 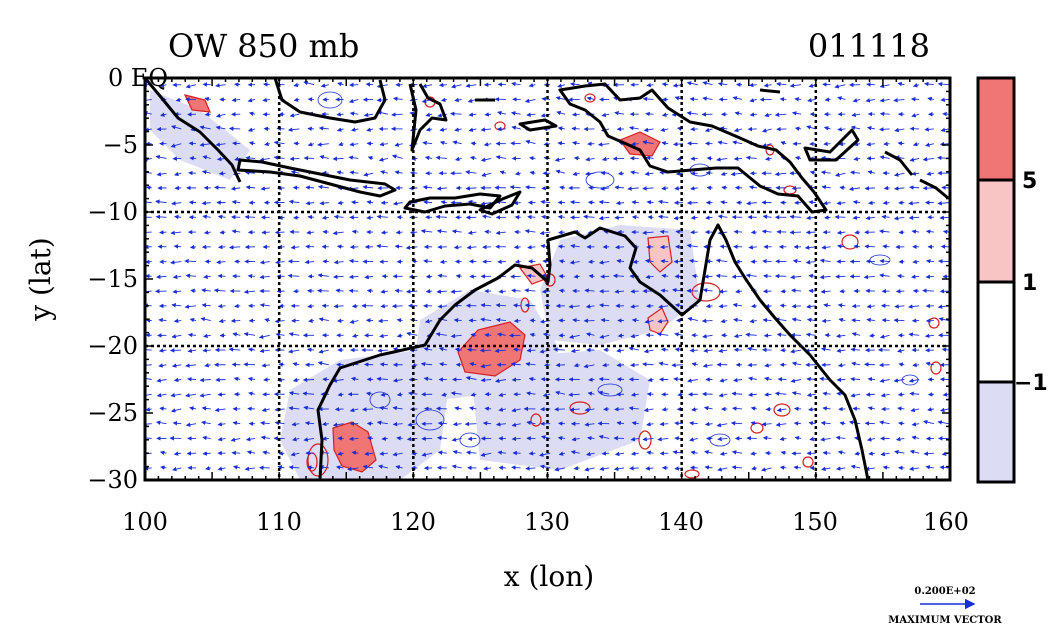 What do you see at coordinates (263, 46) in the screenshot?
I see `map-title: OW 850 mb` at bounding box center [263, 46].